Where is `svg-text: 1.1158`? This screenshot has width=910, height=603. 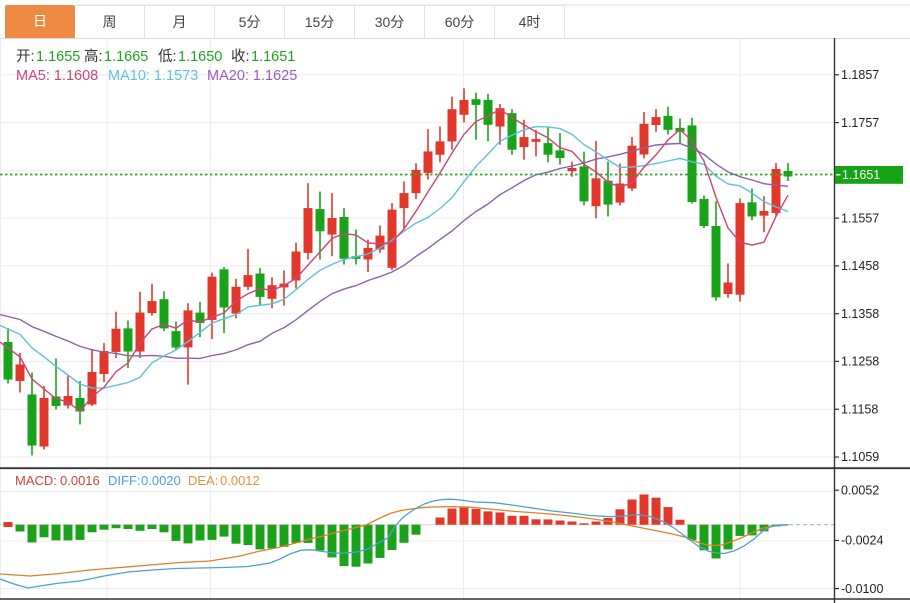
svg-text: 1.1158 is located at coordinates (859, 409).